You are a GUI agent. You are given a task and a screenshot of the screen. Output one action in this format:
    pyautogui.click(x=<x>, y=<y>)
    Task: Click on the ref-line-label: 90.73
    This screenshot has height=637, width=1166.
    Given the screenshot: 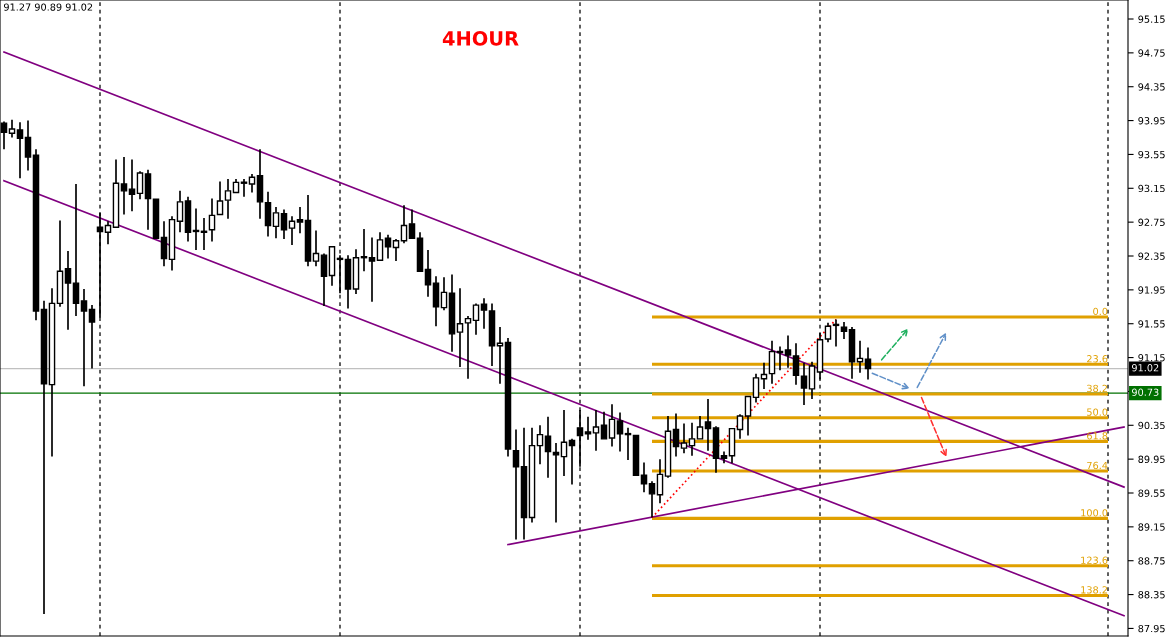 What is the action you would take?
    pyautogui.click(x=1145, y=392)
    